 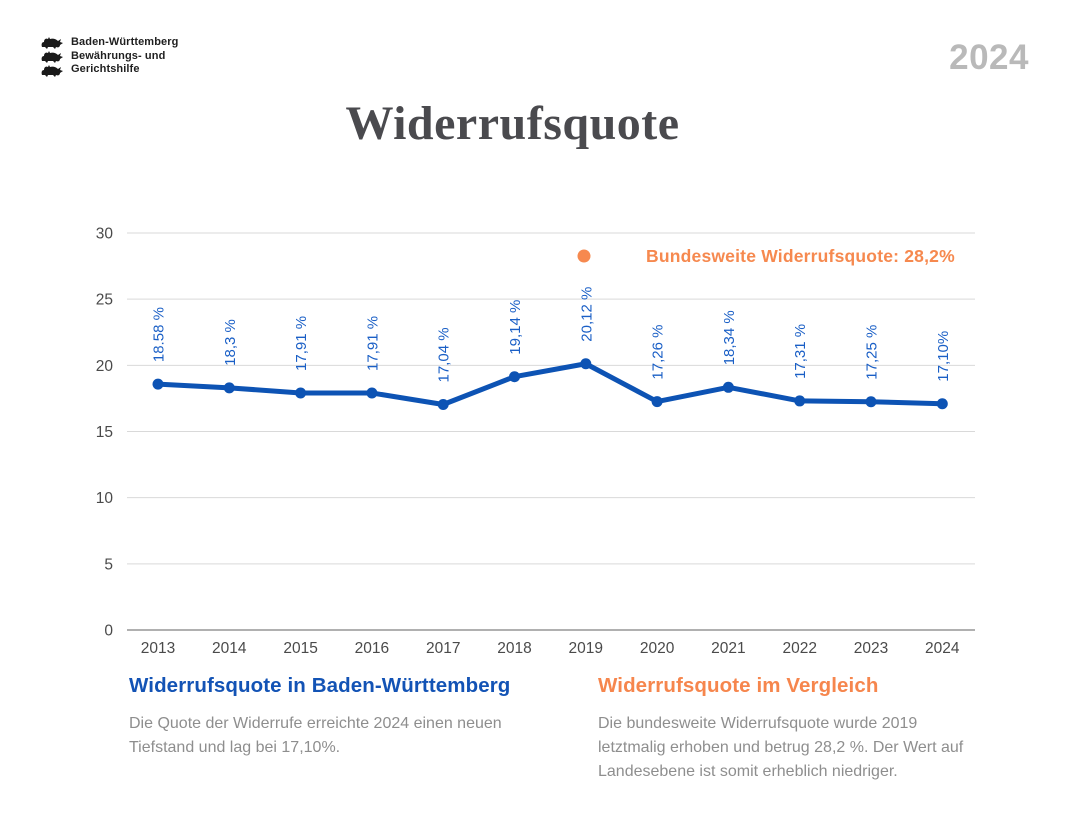 I want to click on bw-coat-of-arms-lions, so click(x=52, y=57).